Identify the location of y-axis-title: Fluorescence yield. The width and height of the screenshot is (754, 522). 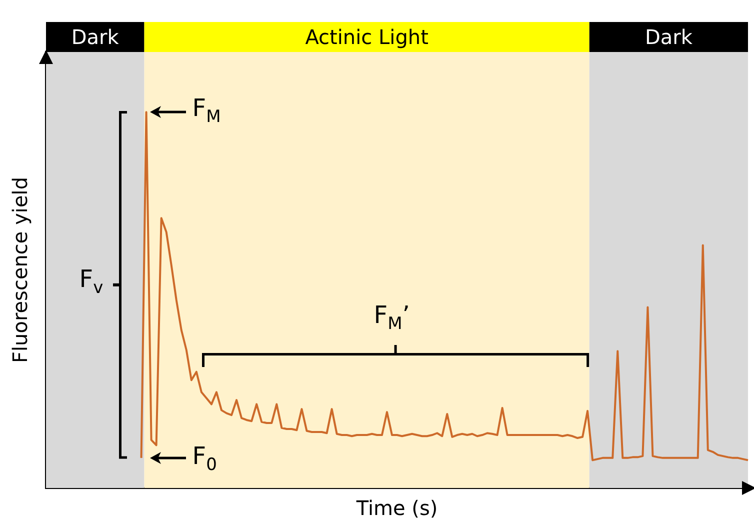
(20, 270).